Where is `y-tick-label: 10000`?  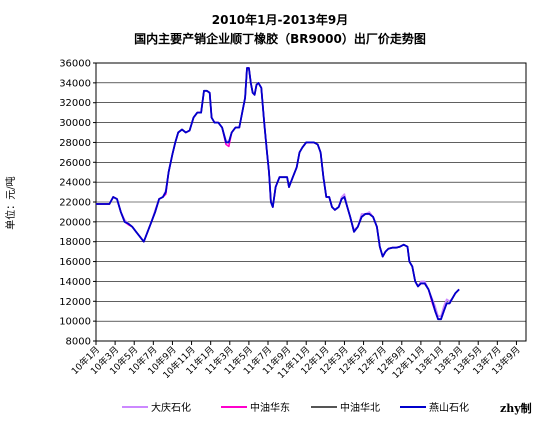
y-tick-label: 10000 is located at coordinates (75, 322).